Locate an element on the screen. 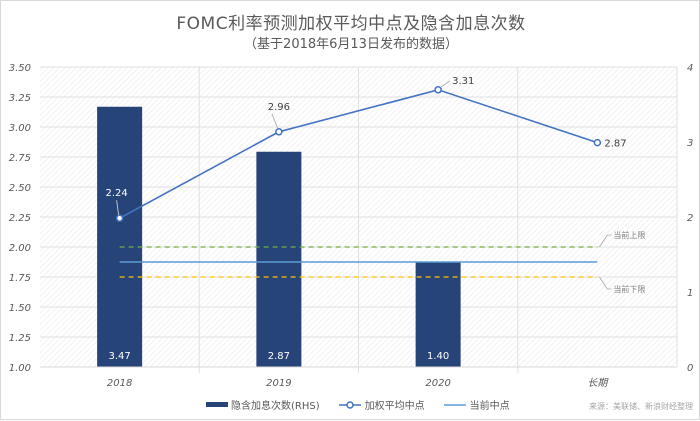 This screenshot has width=700, height=421. line-value-label: 2.24 is located at coordinates (116, 193).